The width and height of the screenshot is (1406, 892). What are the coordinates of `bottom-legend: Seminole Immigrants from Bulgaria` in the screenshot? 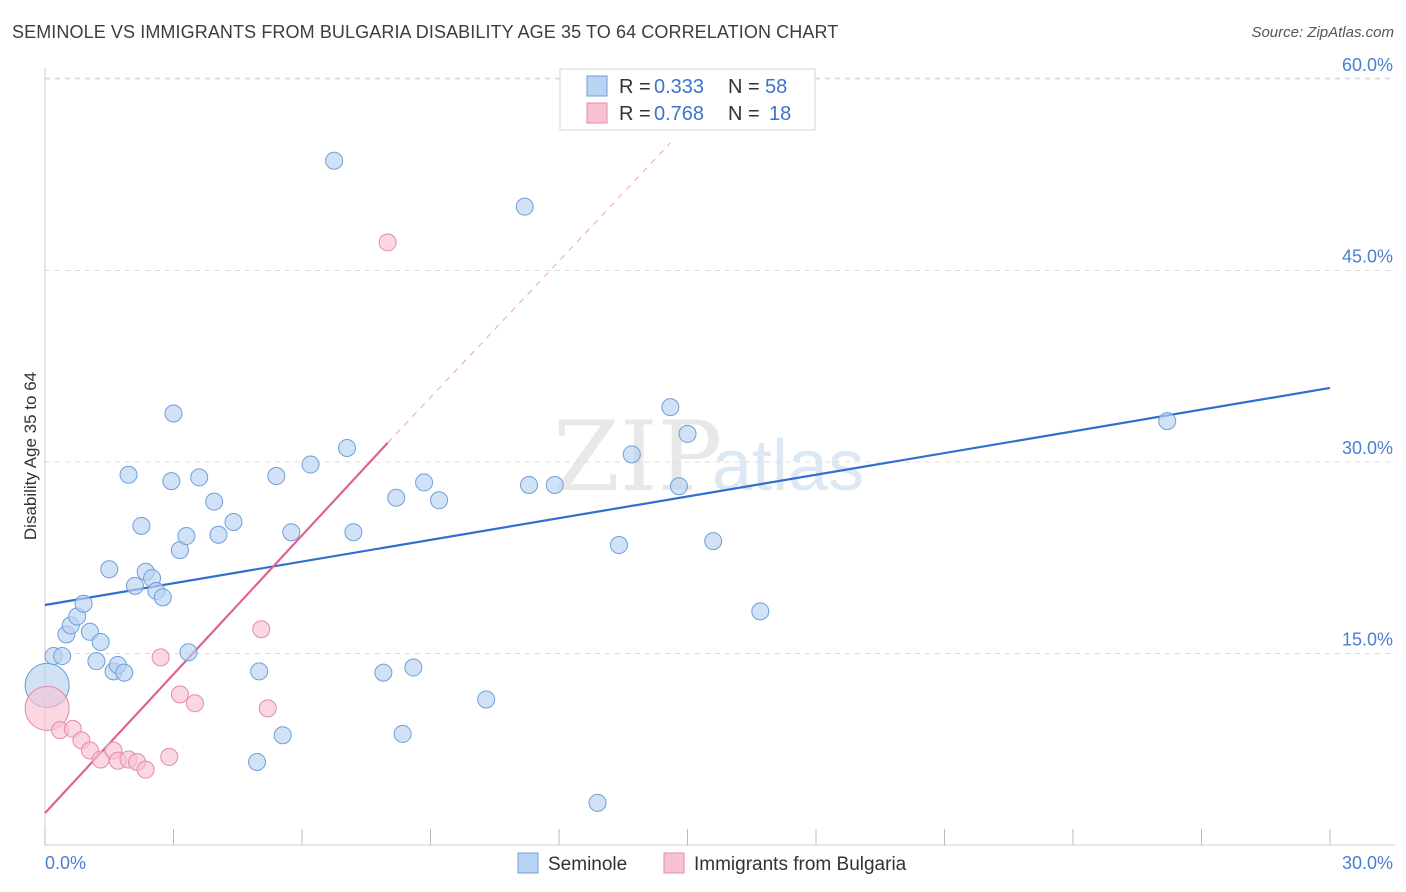 It's located at (712, 863).